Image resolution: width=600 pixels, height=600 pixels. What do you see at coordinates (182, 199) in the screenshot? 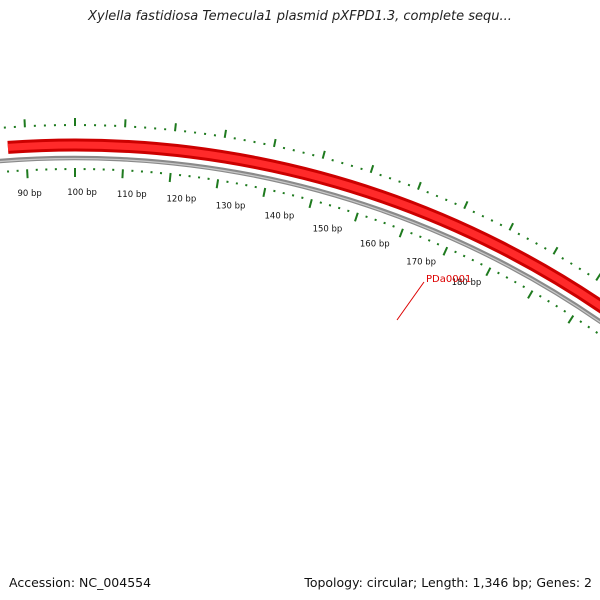
I see `ruler-label: 120 bp` at bounding box center [182, 199].